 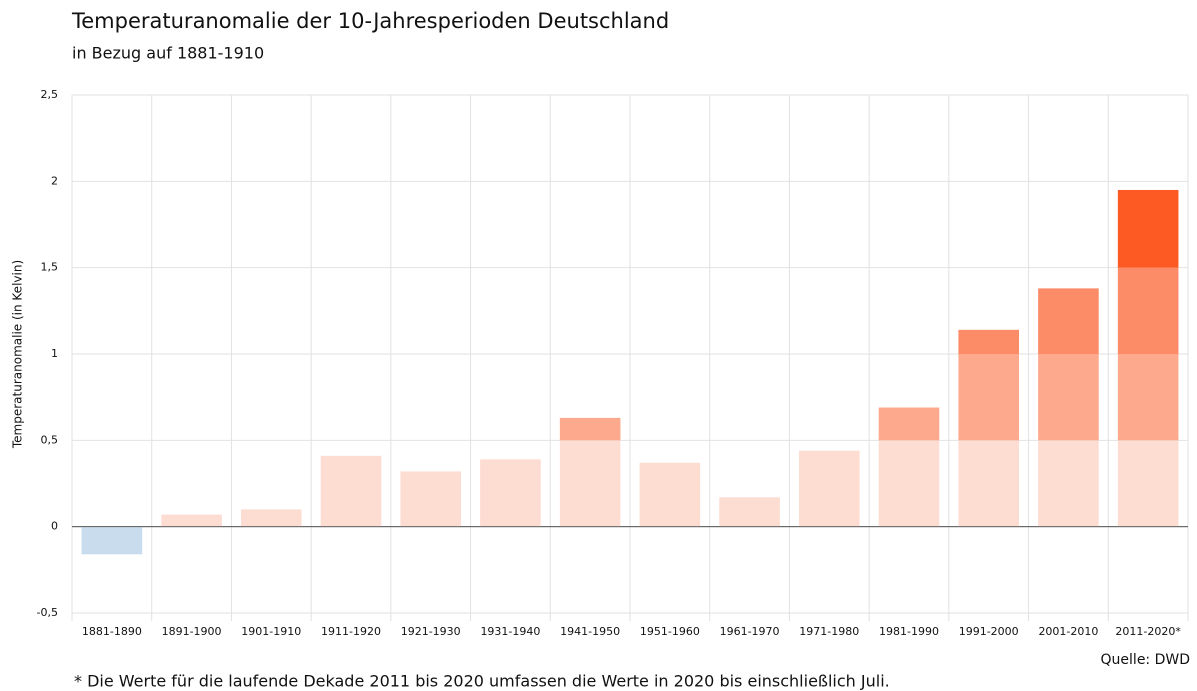 I want to click on x-tick-label: 1911-1920, so click(x=351, y=631).